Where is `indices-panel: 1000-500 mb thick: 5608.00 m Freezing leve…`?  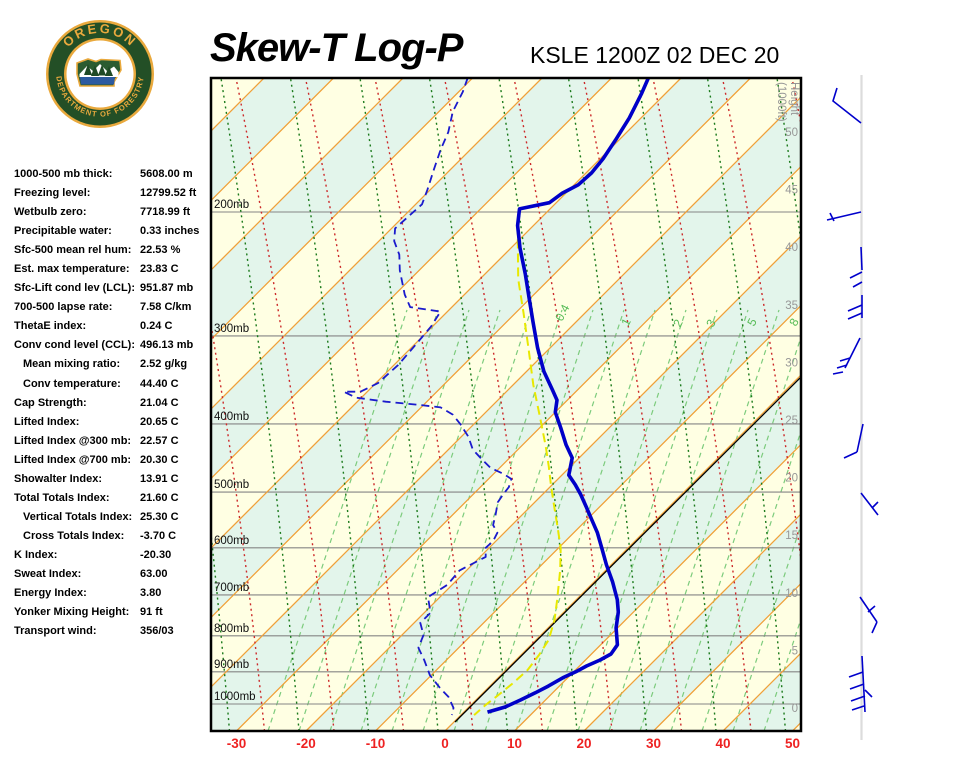 indices-panel: 1000-500 mb thick: 5608.00 m Freezing leve… is located at coordinates (112, 406).